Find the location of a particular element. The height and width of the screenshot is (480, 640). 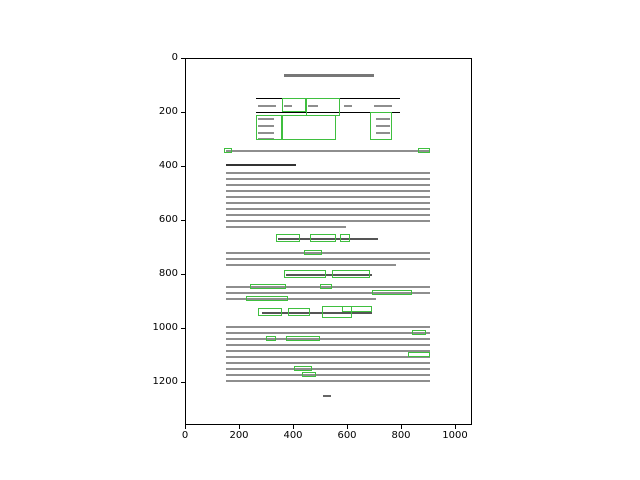

y-tick-label: 0 is located at coordinates (174, 57).